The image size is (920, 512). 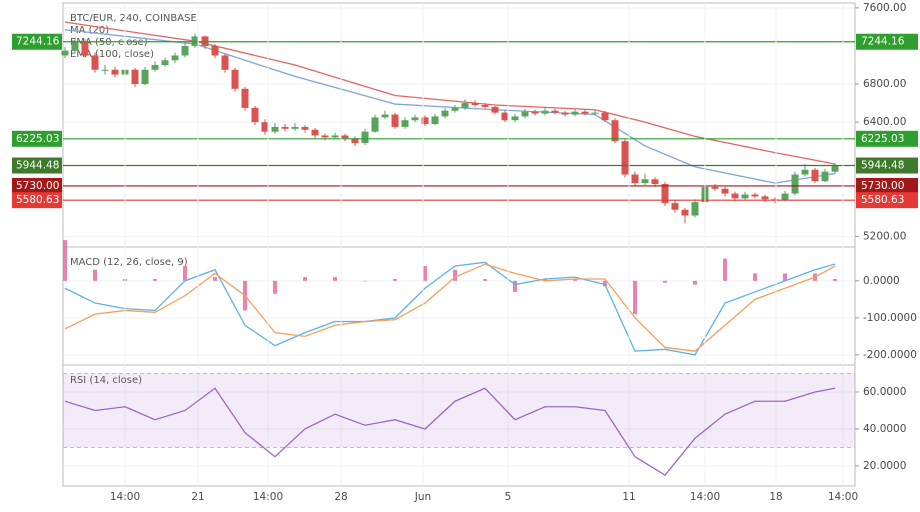 I want to click on y-tick-label: -200.0000, so click(x=890, y=355).